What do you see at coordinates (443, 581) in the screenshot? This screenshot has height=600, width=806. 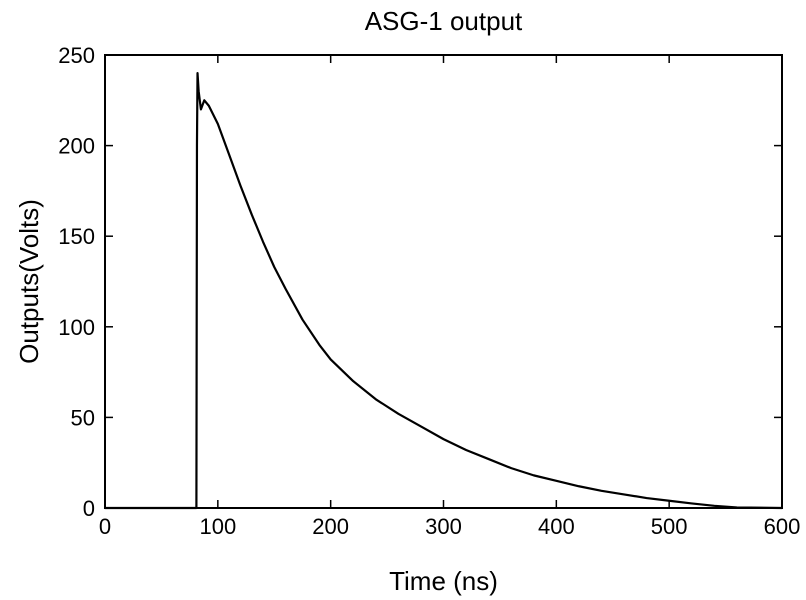 I see `x-axis-title: Time (ns)` at bounding box center [443, 581].